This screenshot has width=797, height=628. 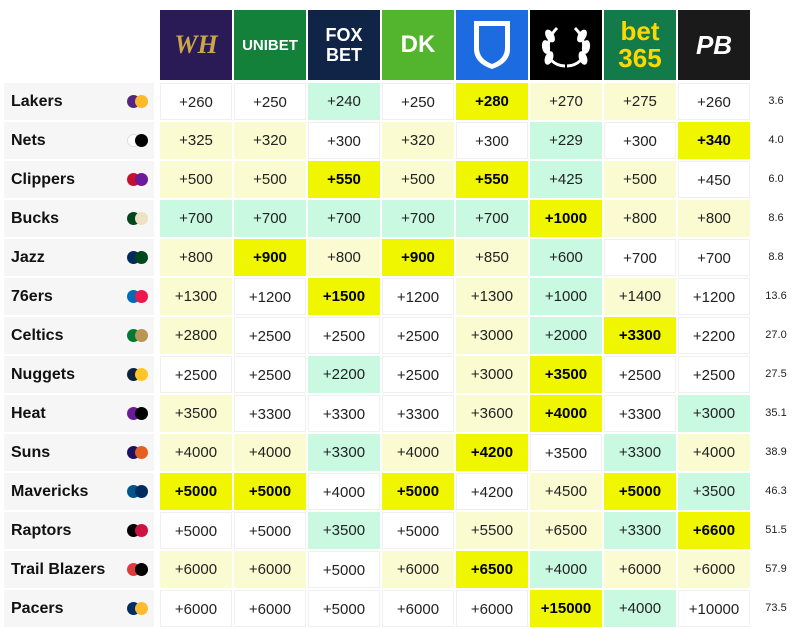 I want to click on odds-cell-foxbet: +4000, so click(x=344, y=491).